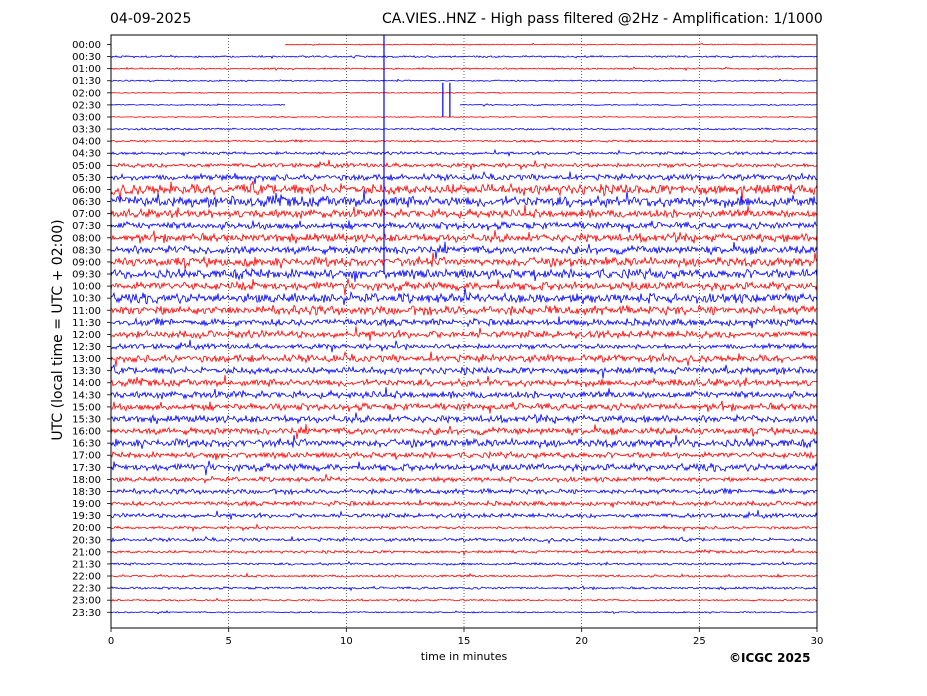  Describe the element at coordinates (86, 528) in the screenshot. I see `row-label: 20:00` at that location.